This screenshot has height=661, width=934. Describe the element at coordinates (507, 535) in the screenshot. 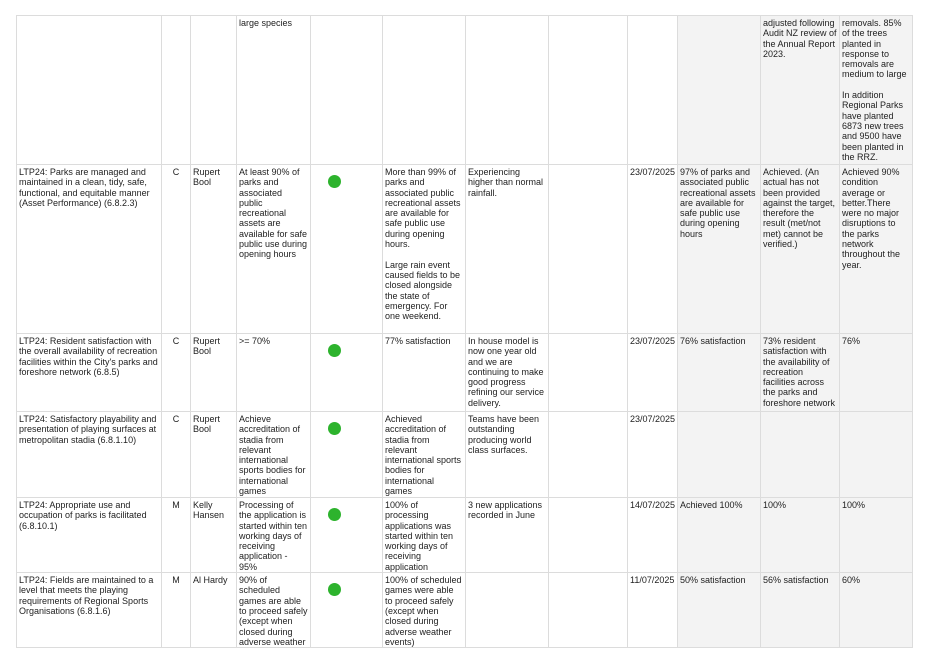

I see `cell-comment: 3 new applications recorded in June` at that location.